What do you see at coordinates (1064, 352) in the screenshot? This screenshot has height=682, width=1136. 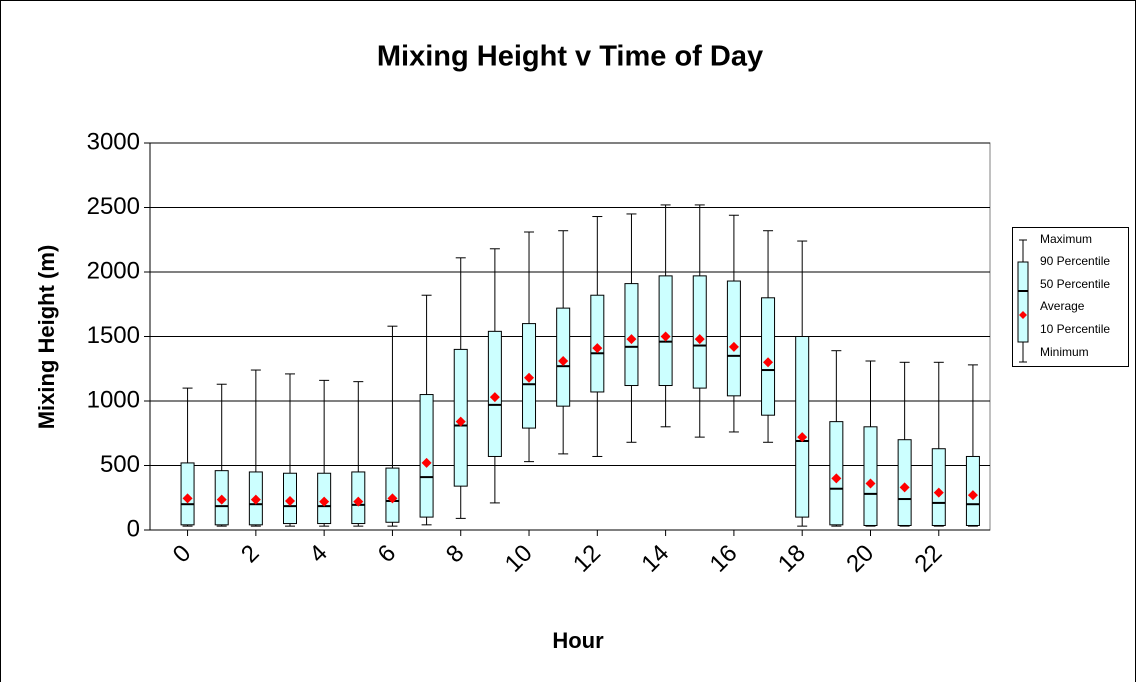 I see `legend-label: Minimum` at bounding box center [1064, 352].